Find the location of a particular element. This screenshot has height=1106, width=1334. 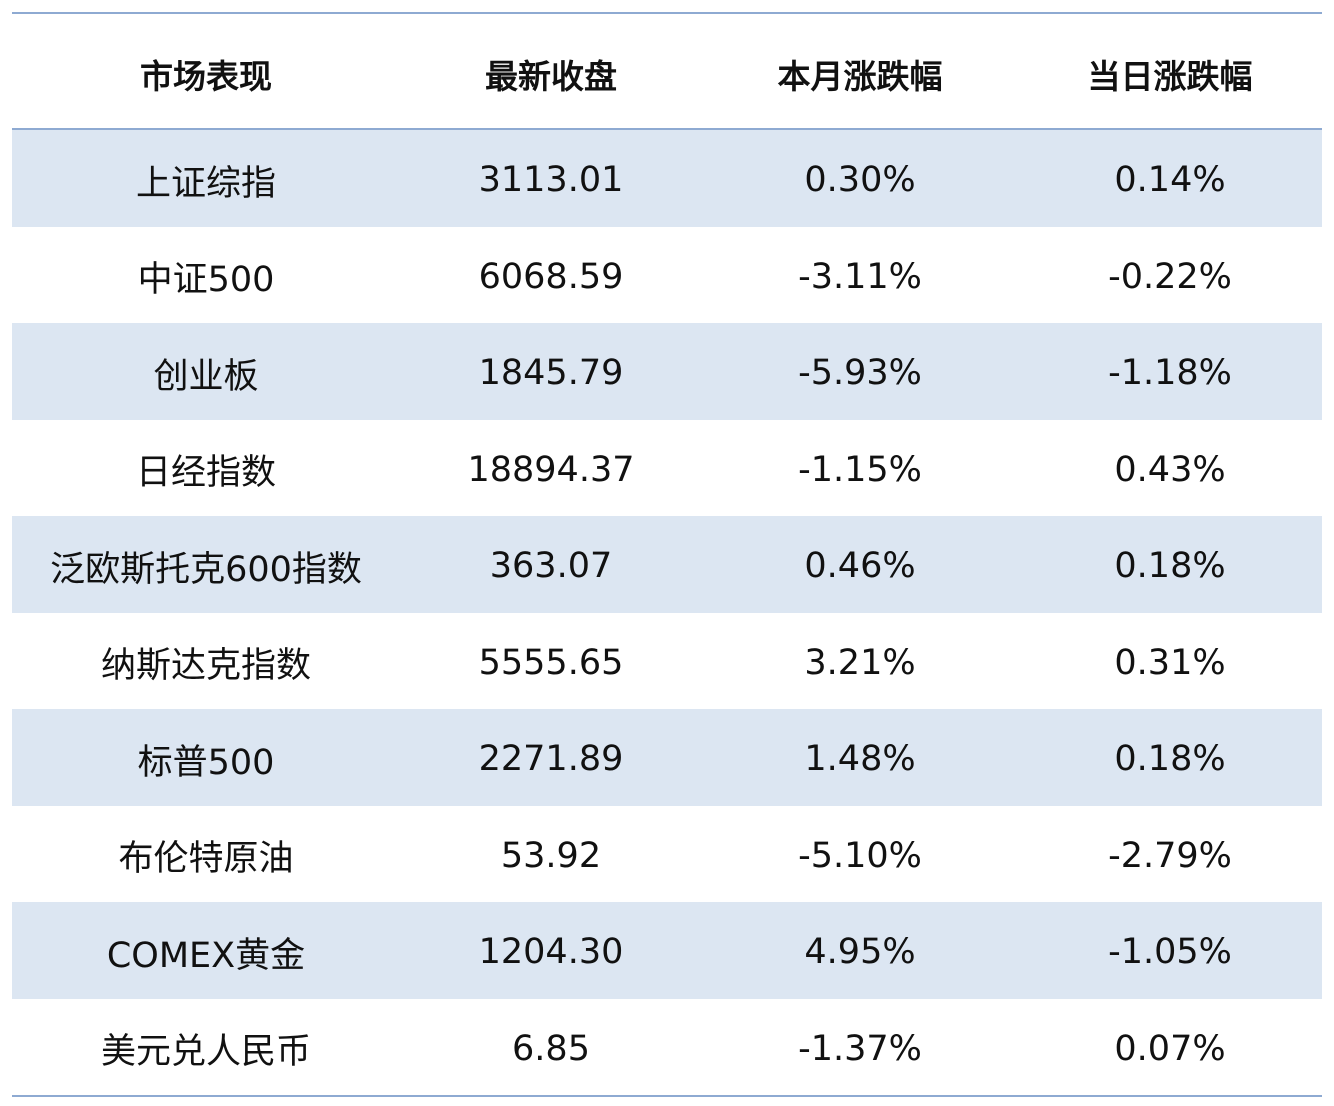

cell-latest-close: 53.92 is located at coordinates (551, 855).